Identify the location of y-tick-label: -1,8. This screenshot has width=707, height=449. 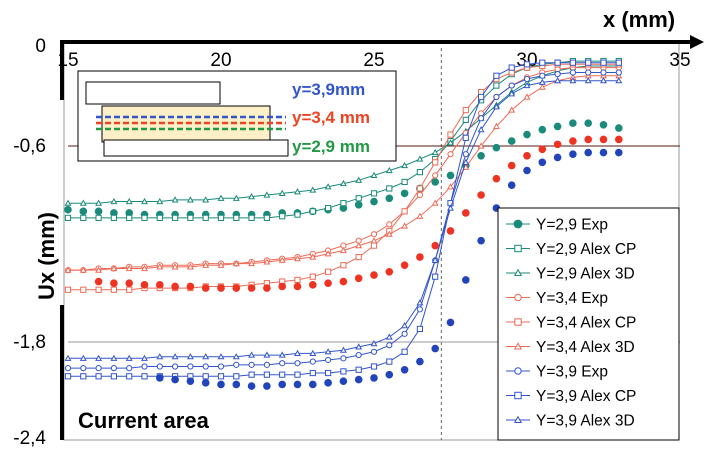
(29, 342).